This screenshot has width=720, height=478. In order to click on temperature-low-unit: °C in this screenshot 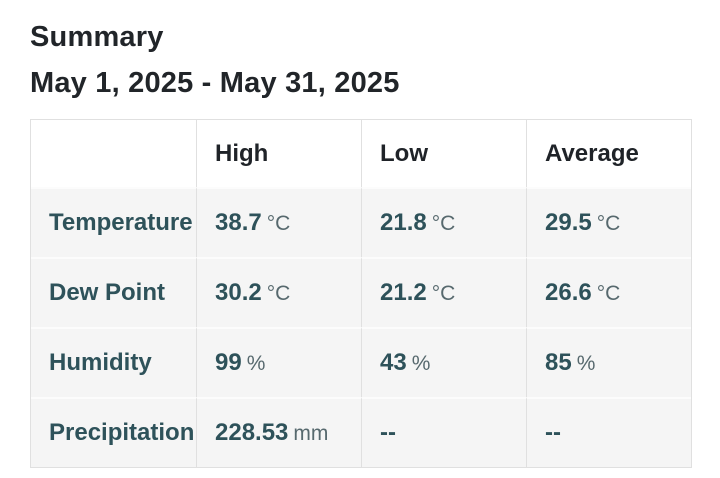, I will do `click(443, 223)`.